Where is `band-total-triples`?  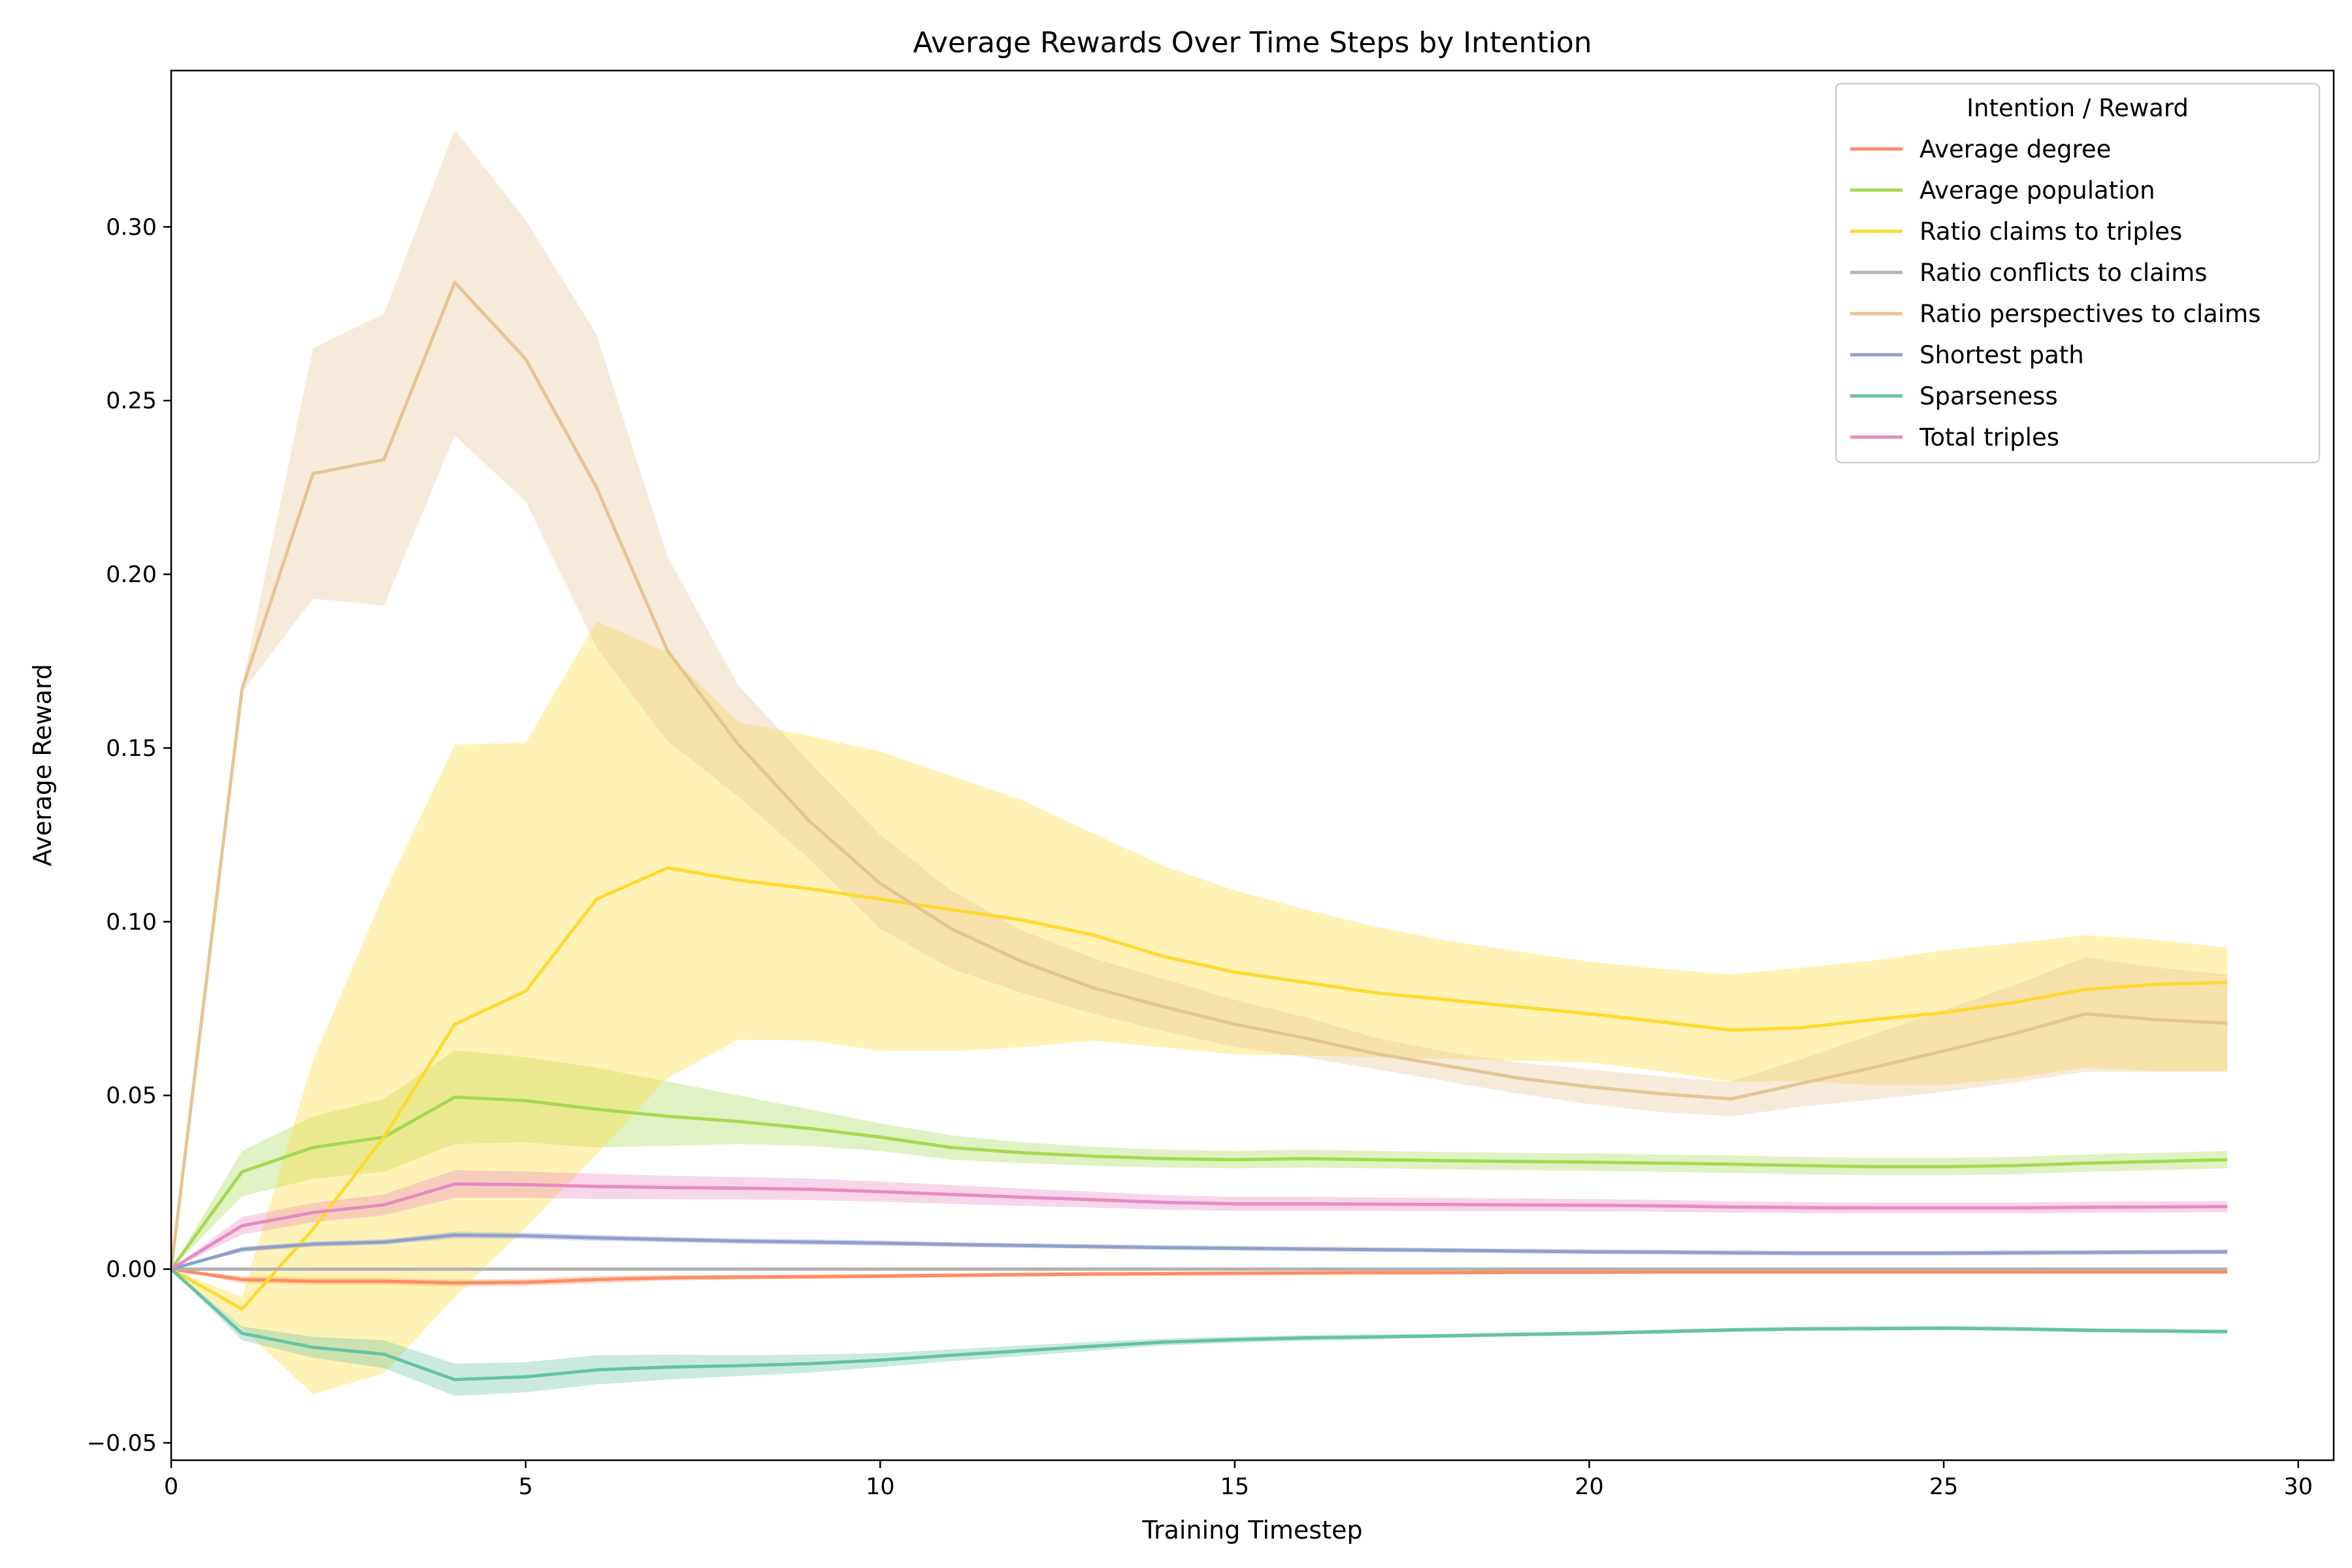 band-total-triples is located at coordinates (1199, 1219).